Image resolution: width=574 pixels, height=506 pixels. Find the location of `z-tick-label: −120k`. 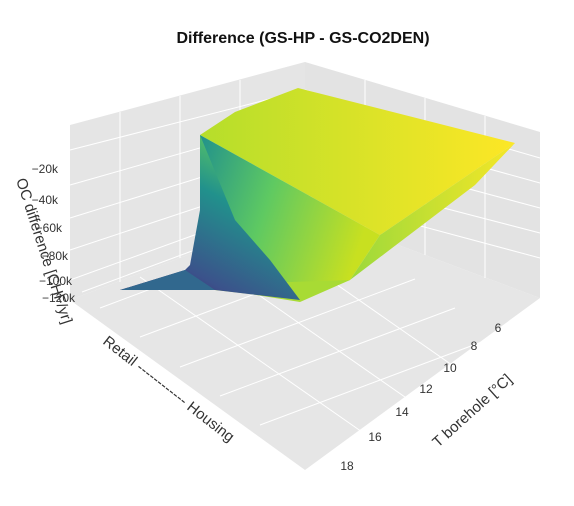

z-tick-label: −120k is located at coordinates (59, 298).